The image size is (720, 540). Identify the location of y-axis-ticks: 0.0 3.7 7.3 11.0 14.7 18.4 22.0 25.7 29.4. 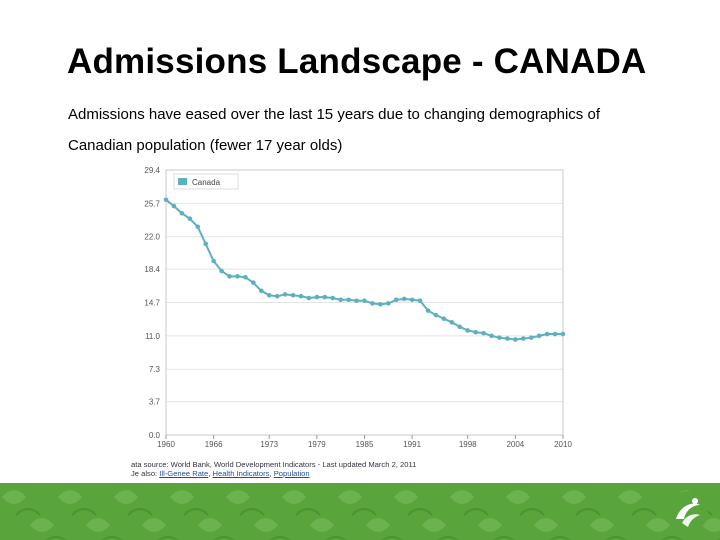
(152, 303).